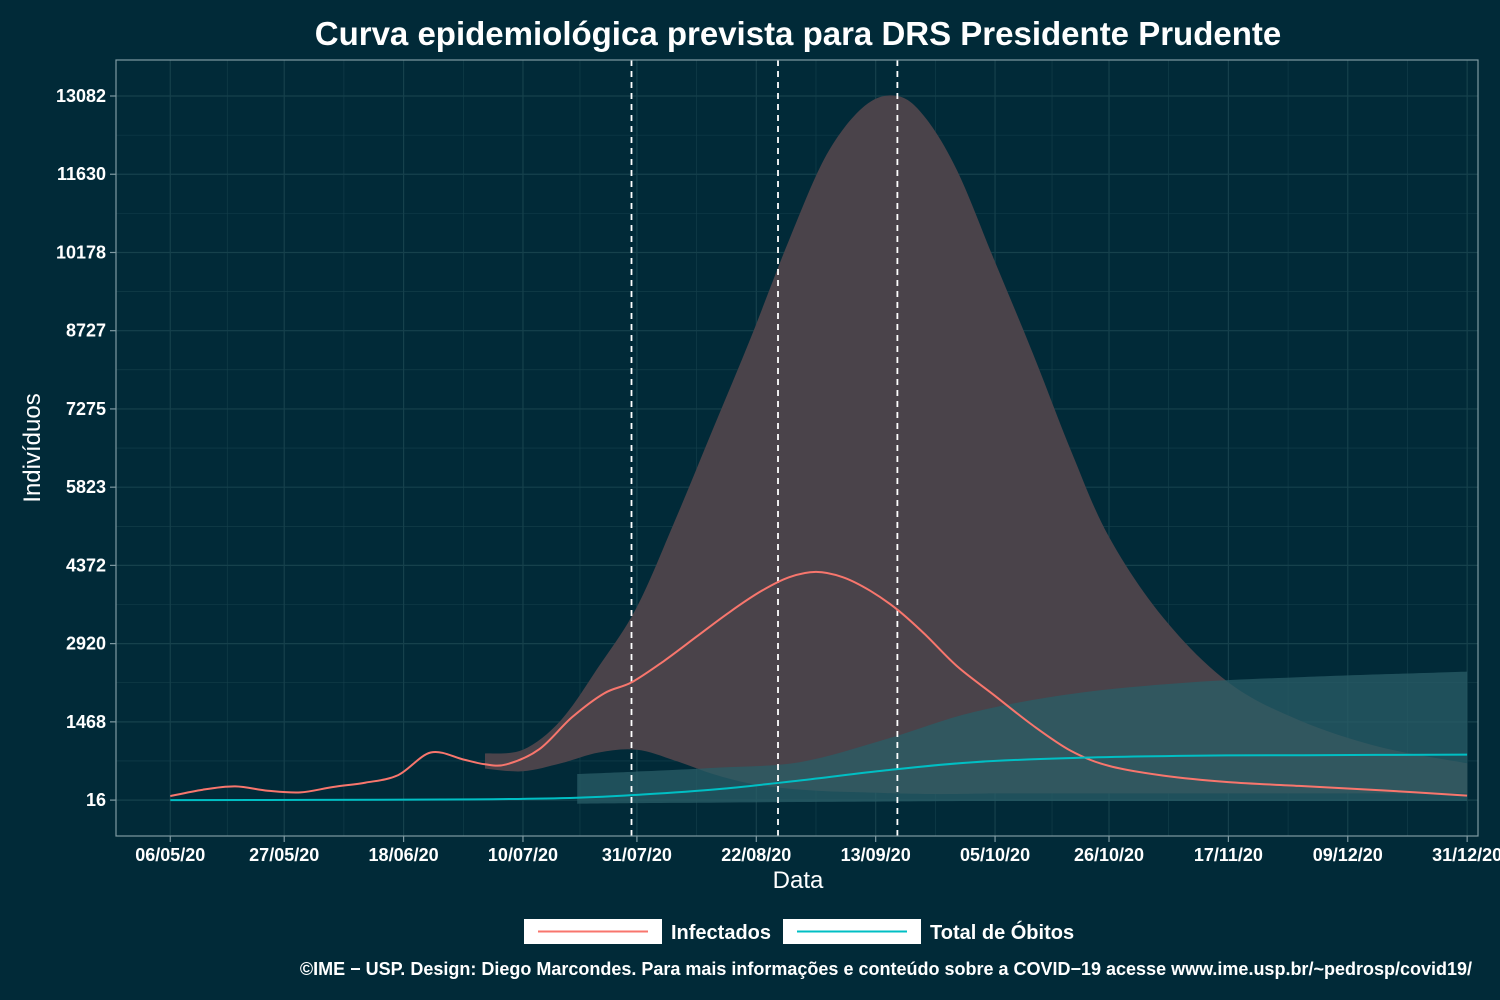 The width and height of the screenshot is (1500, 1000). What do you see at coordinates (86, 331) in the screenshot?
I see `y-tick-label: 8727` at bounding box center [86, 331].